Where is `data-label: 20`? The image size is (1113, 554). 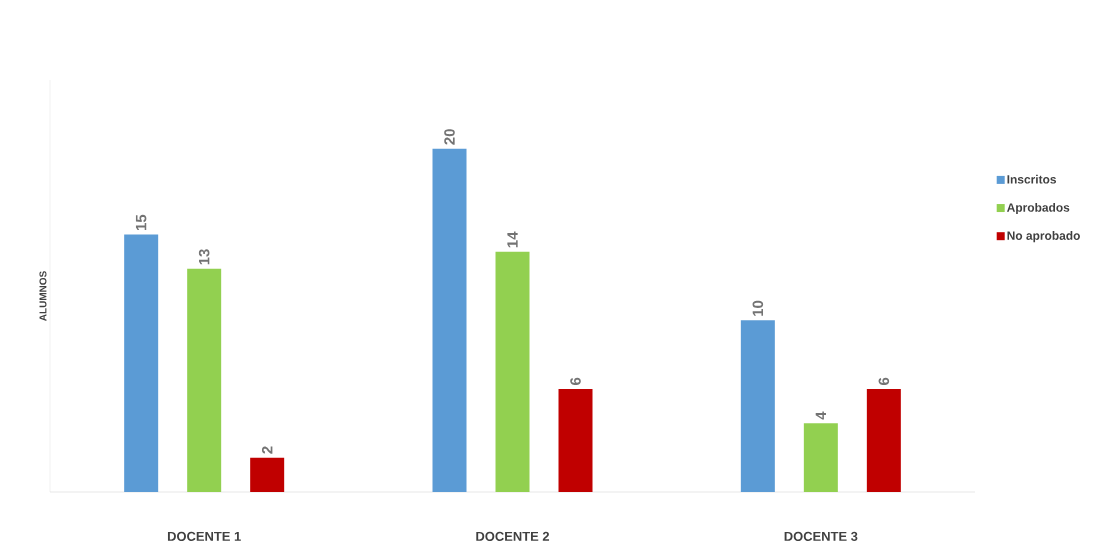 data-label: 20 is located at coordinates (449, 137).